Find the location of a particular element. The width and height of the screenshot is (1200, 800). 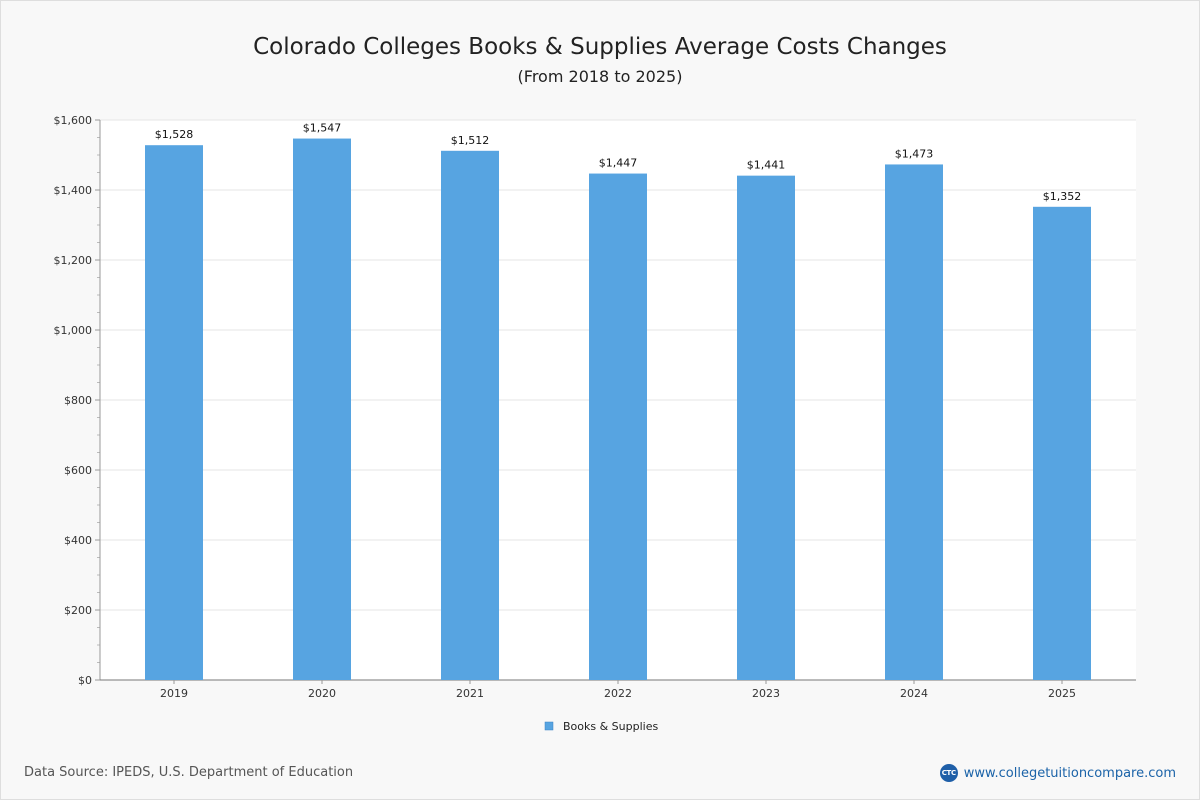

x-tick-label: 2021 is located at coordinates (470, 693).